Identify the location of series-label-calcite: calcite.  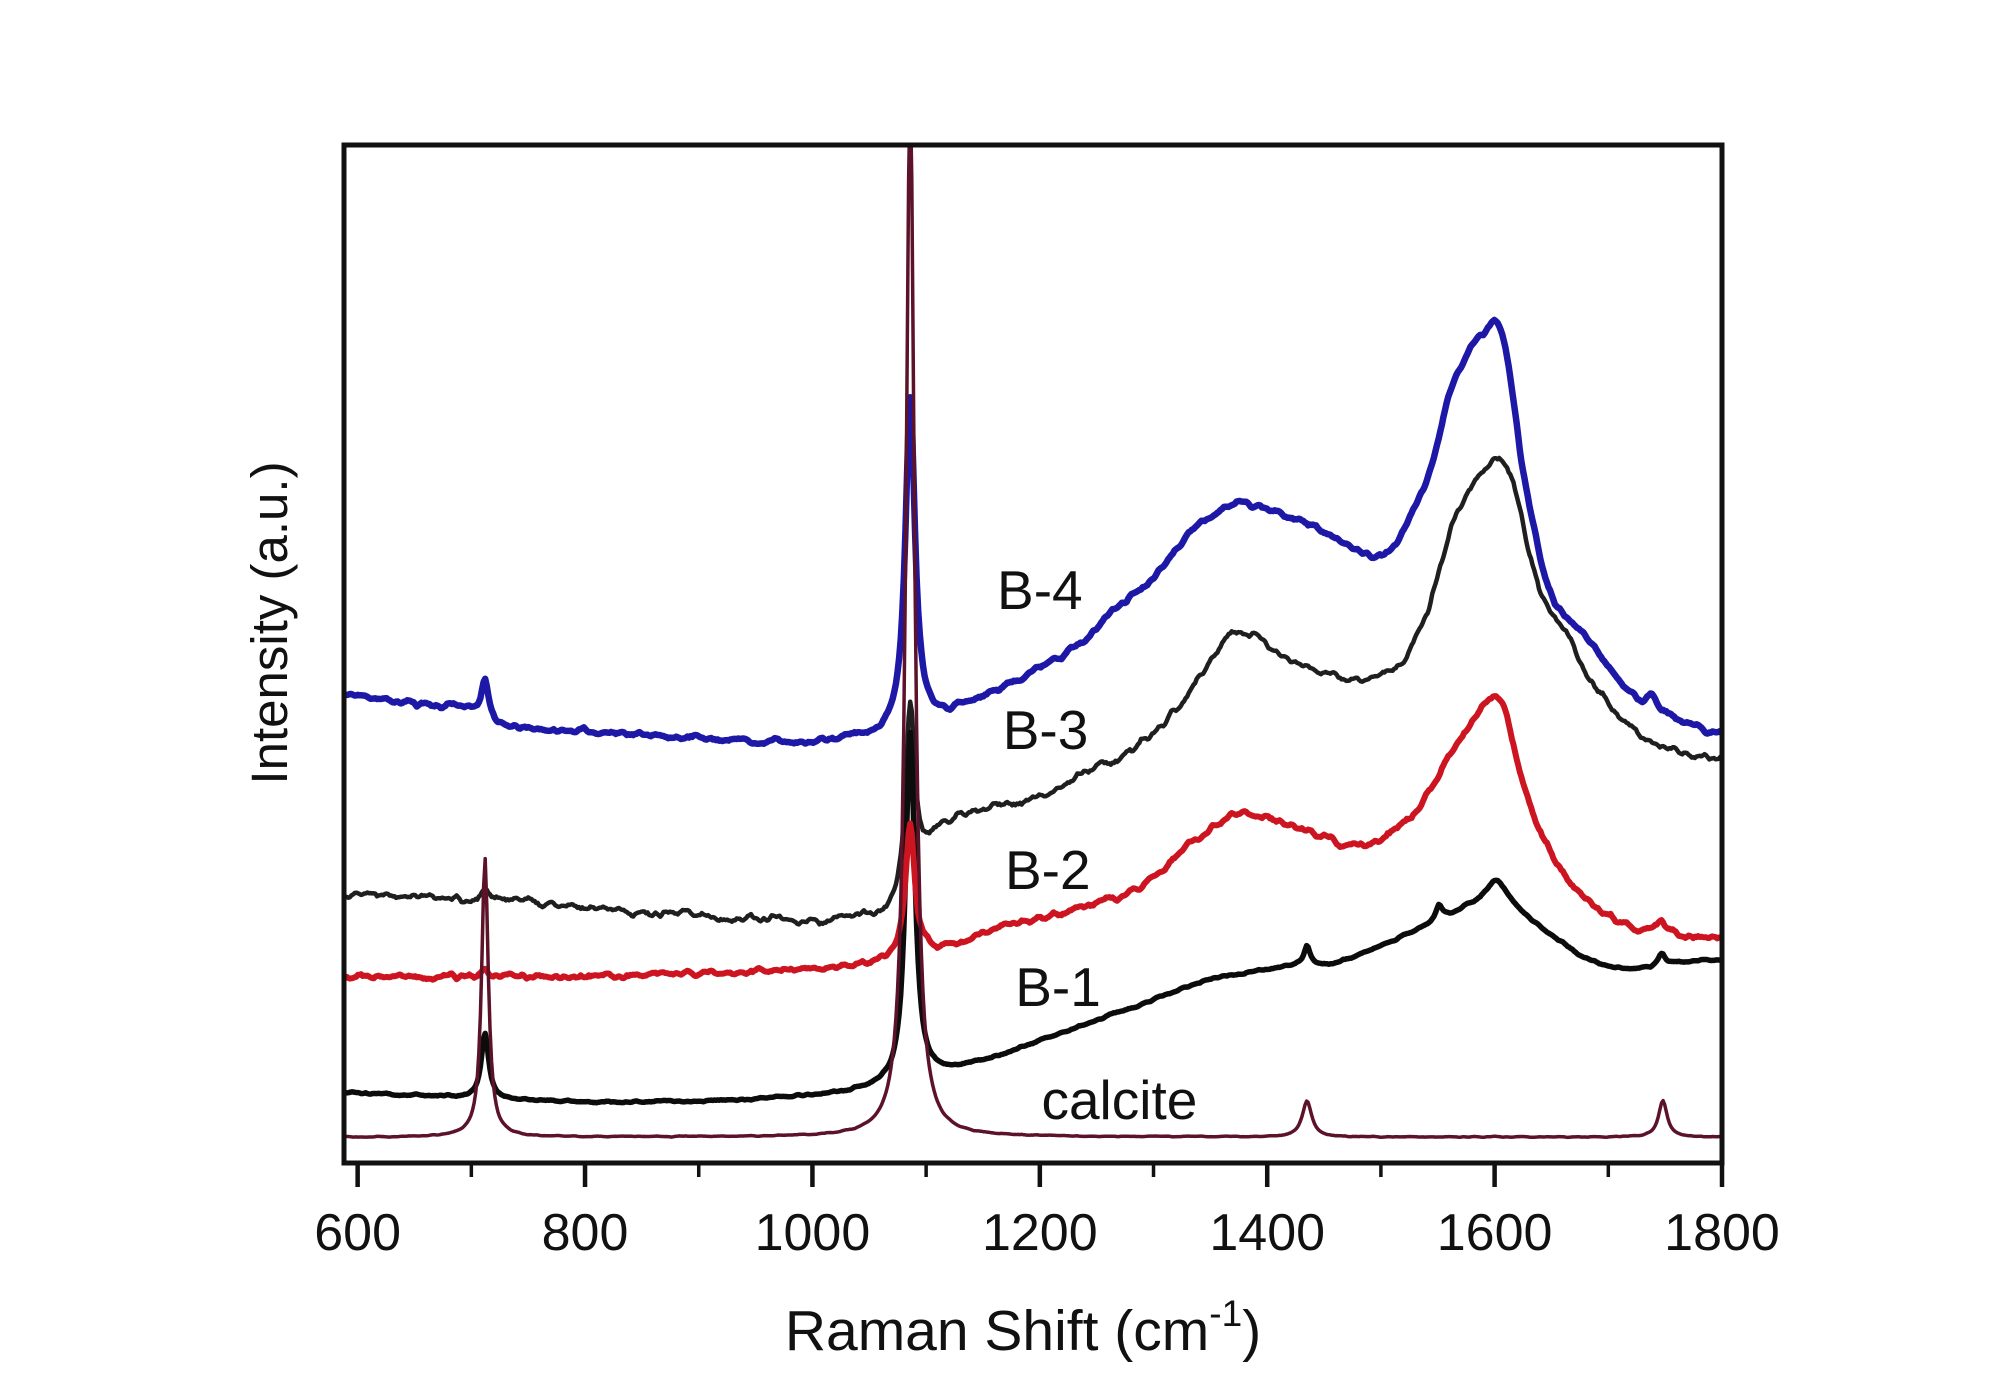
(1119, 1100).